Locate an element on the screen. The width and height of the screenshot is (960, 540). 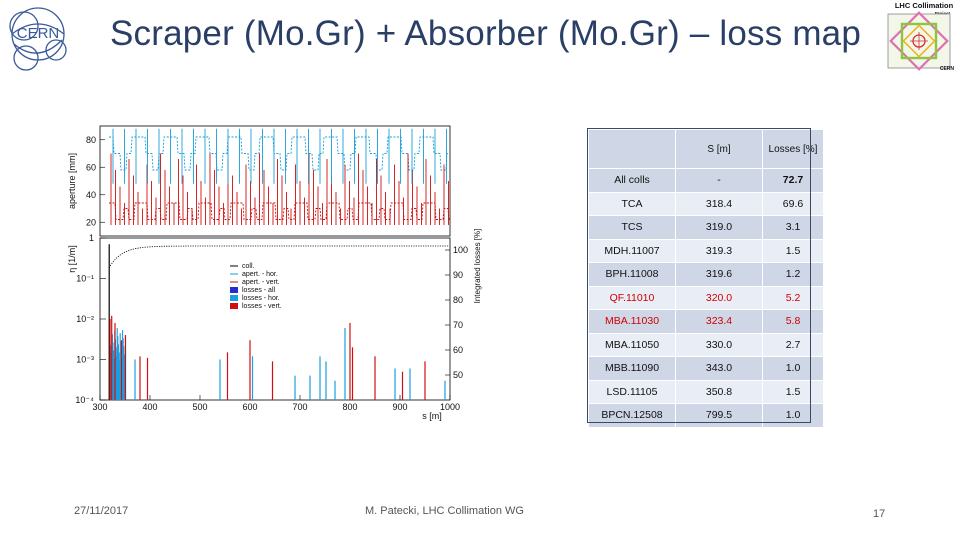
cern-logo-text: CERN is located at coordinates (38, 33).